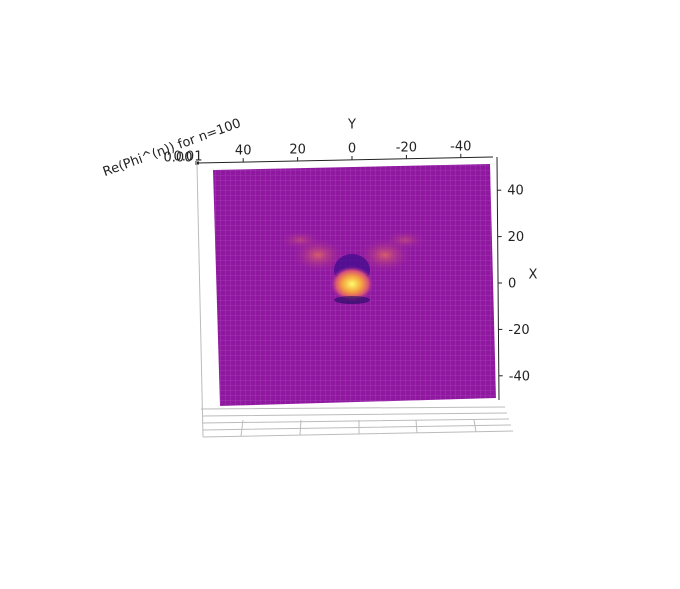 Image resolution: width=680 pixels, height=589 pixels. I want to click on y-axis-label: Y, so click(351, 125).